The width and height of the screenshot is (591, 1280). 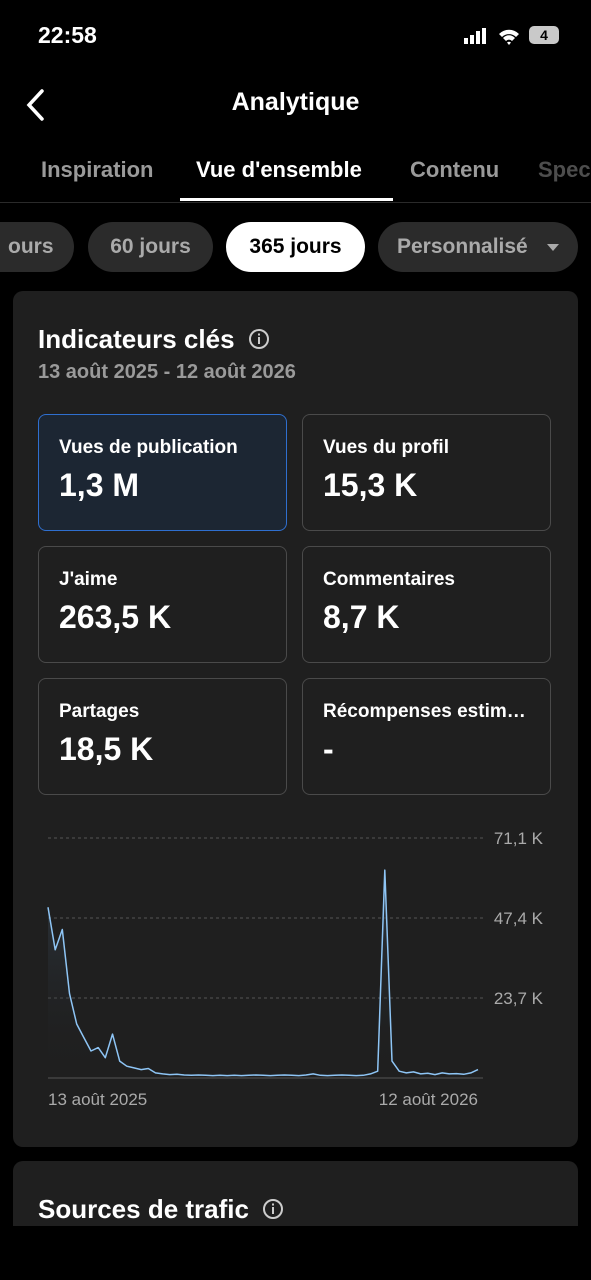 What do you see at coordinates (36, 105) in the screenshot?
I see `back-button` at bounding box center [36, 105].